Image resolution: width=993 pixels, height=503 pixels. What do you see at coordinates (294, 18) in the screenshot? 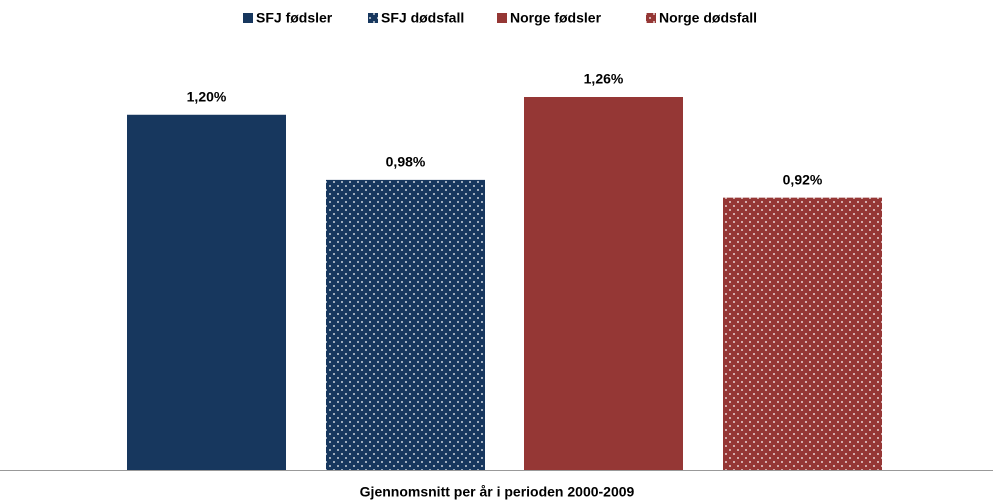
I see `legend-label: SFJ fødsler` at bounding box center [294, 18].